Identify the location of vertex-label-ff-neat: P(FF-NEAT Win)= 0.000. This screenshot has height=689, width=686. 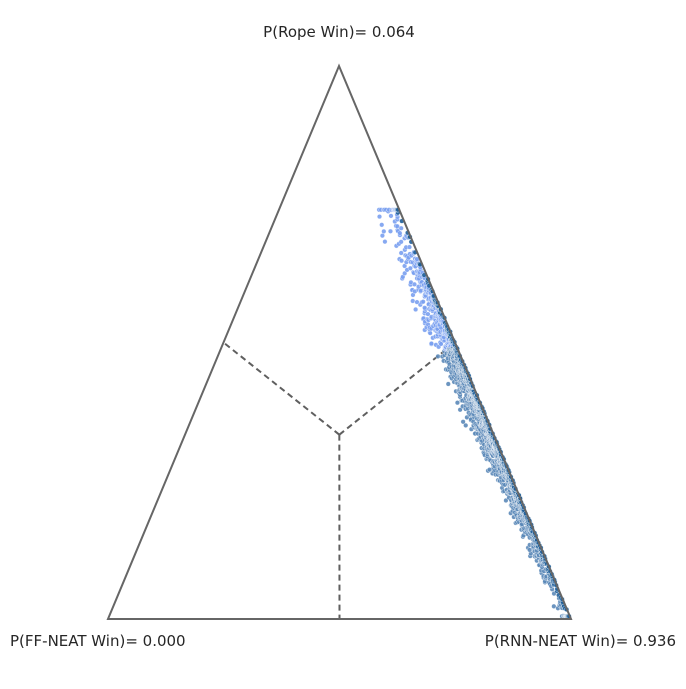
(98, 641).